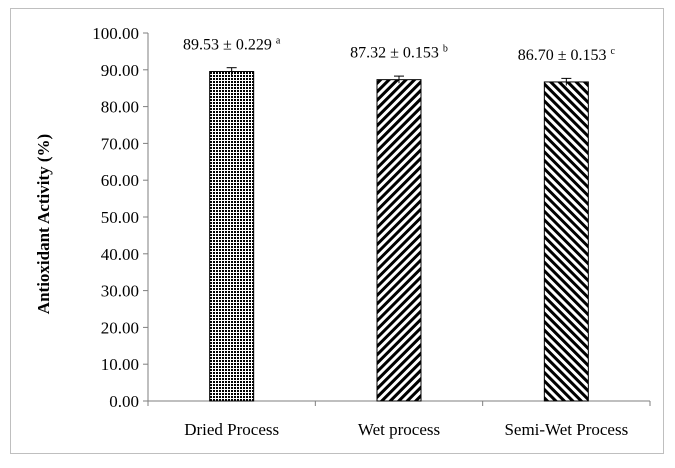  What do you see at coordinates (120, 70) in the screenshot?
I see `y-tick-label: 90.00` at bounding box center [120, 70].